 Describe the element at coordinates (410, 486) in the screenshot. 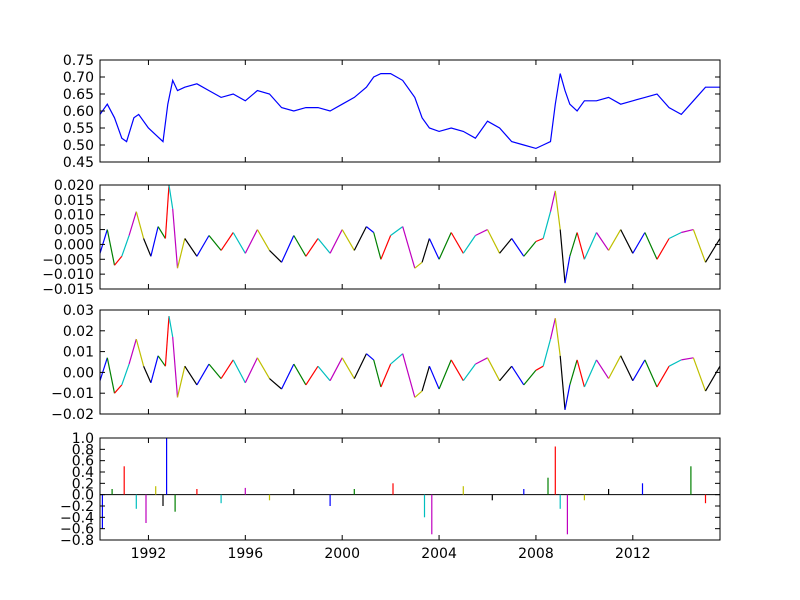

I see `panel-4-plot` at that location.